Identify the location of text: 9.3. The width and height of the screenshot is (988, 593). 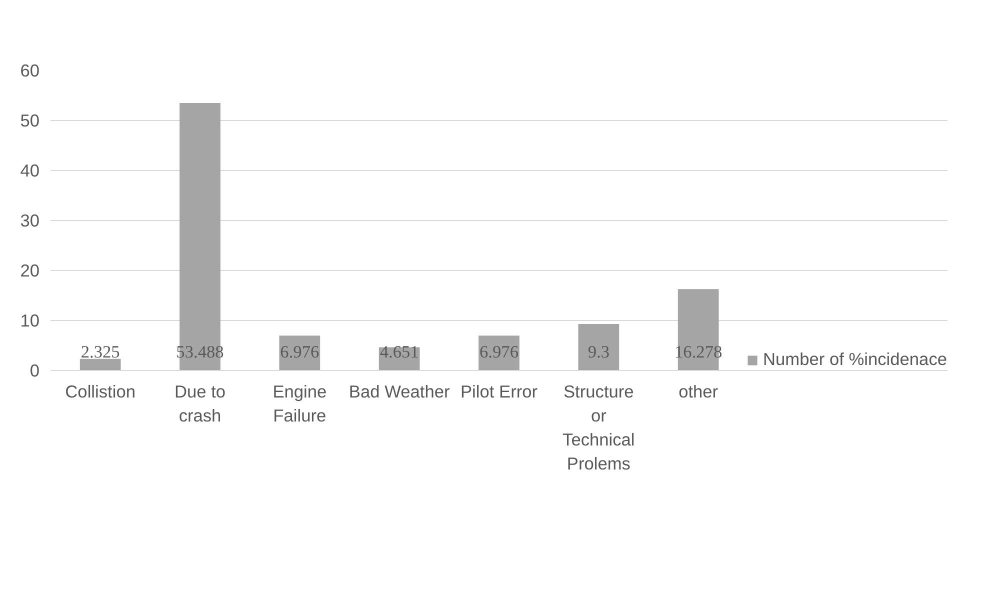
(599, 352).